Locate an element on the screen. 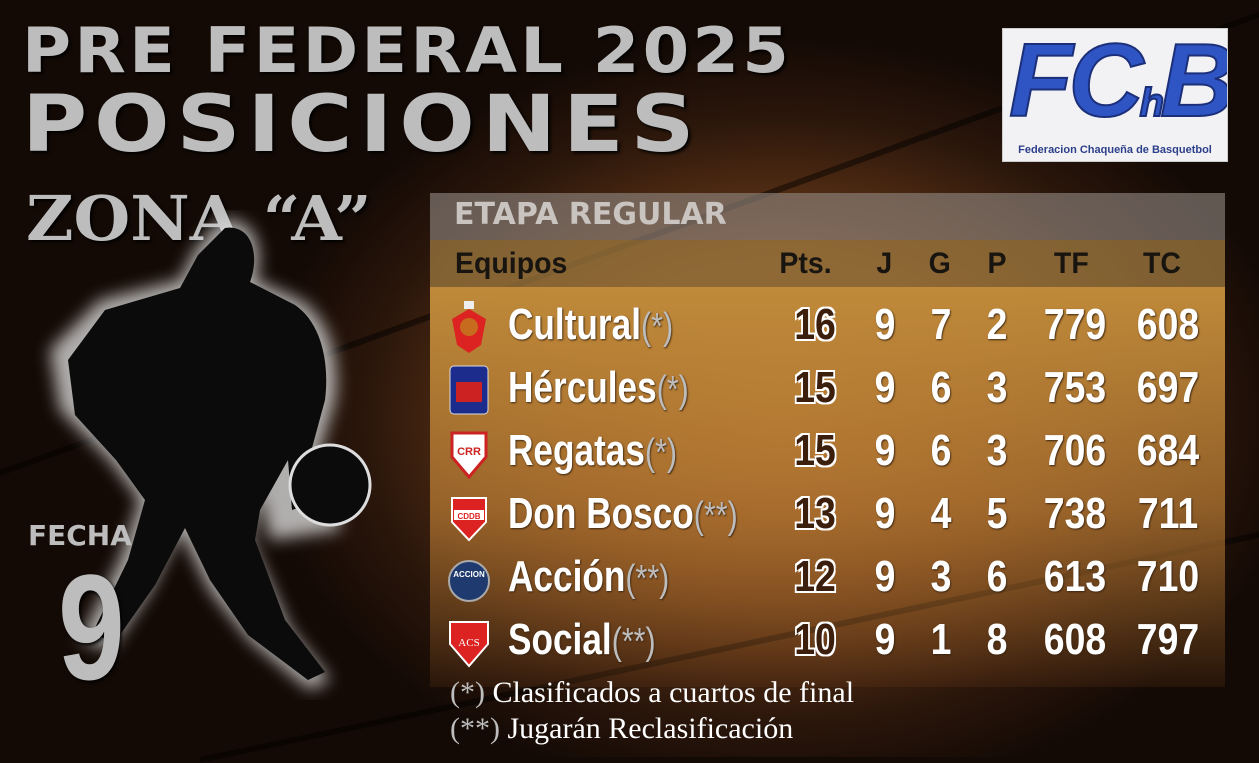 This screenshot has height=763, width=1259. points-for: 706 is located at coordinates (1075, 450).